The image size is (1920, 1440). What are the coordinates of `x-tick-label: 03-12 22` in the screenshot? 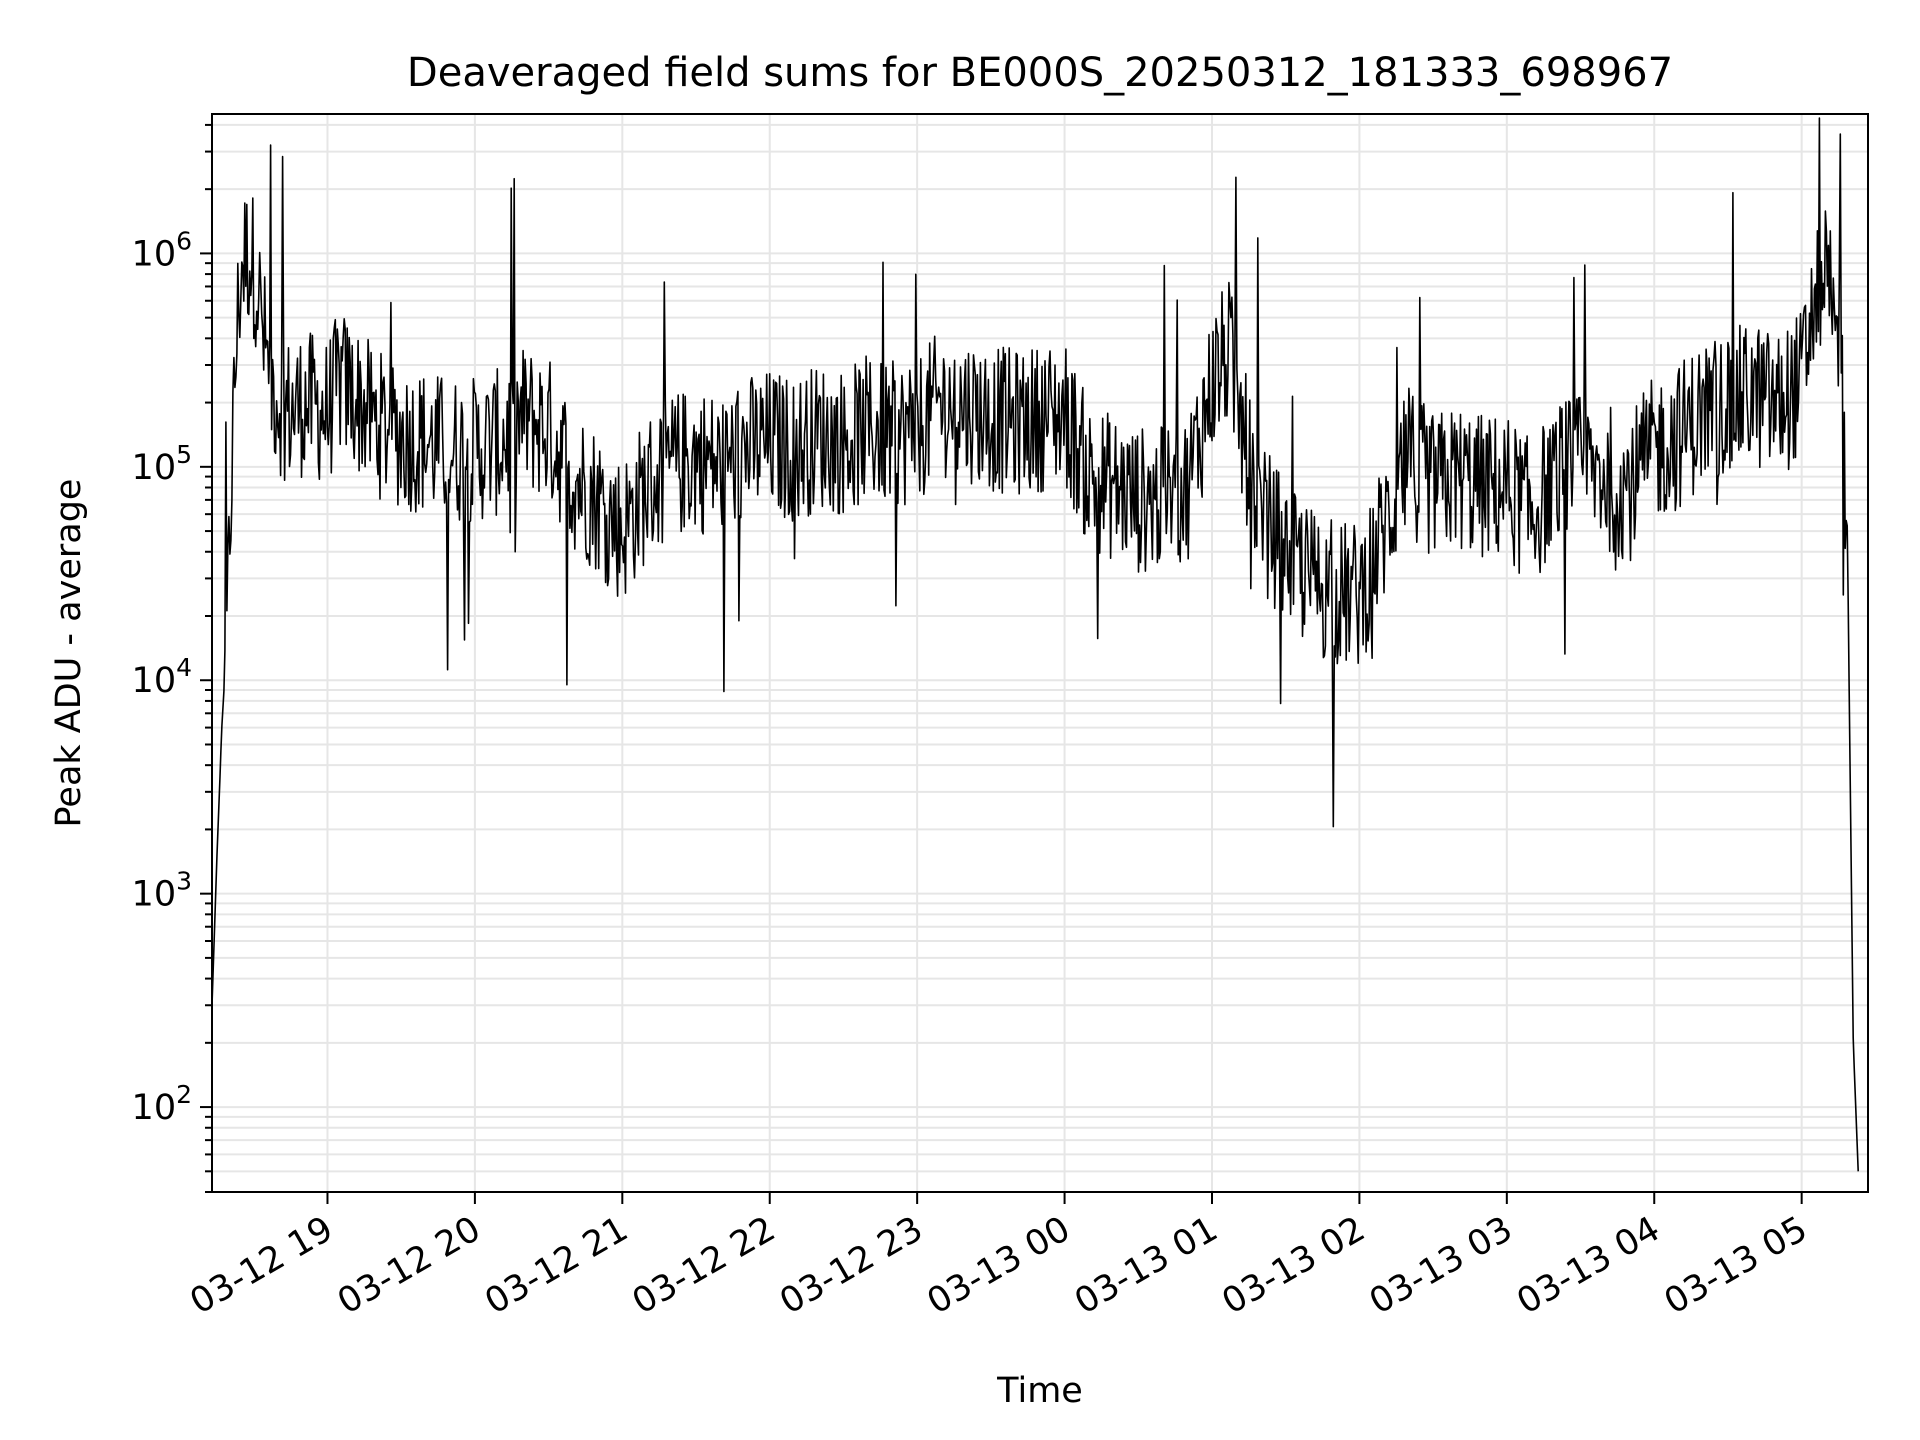 It's located at (704, 1265).